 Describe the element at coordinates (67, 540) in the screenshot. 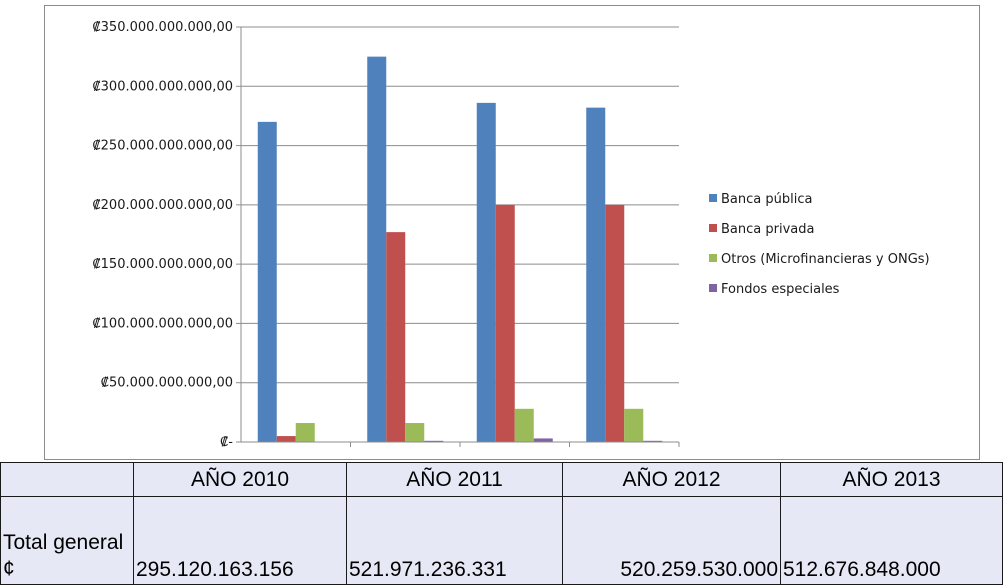

I see `row-label: Total general ¢` at that location.